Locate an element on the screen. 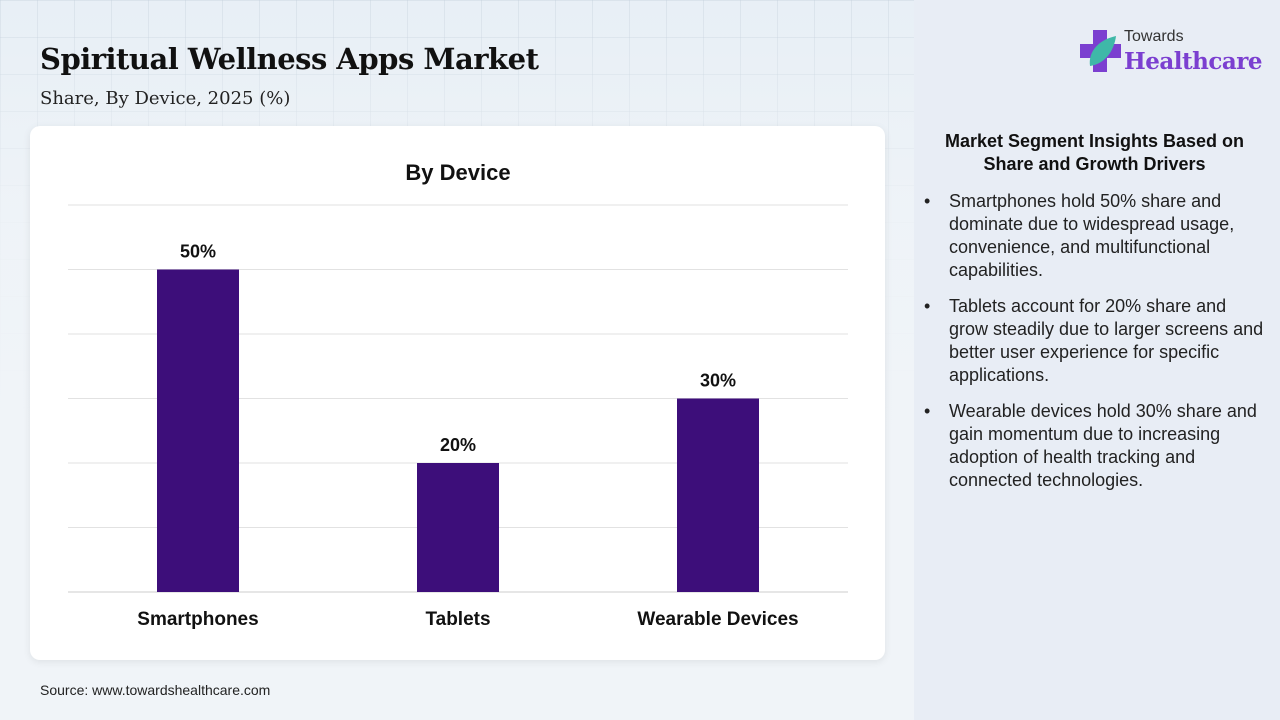 The image size is (1280, 720). bar-smartphones is located at coordinates (198, 430).